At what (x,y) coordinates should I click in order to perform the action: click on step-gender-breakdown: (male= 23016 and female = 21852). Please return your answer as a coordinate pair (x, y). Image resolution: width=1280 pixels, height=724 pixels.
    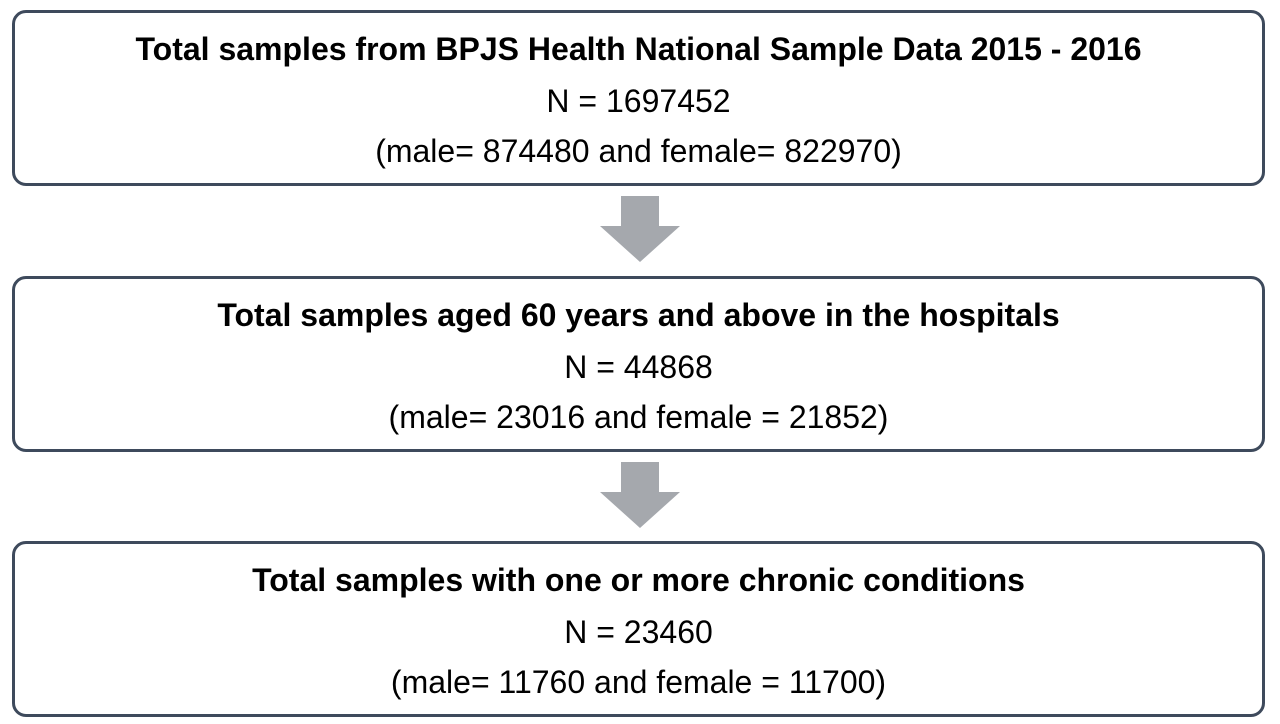
    Looking at the image, I should click on (638, 417).